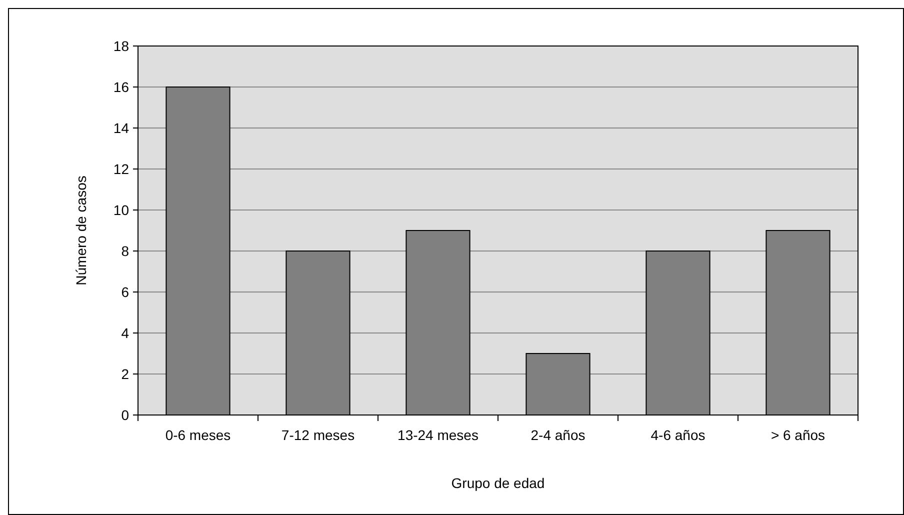 The image size is (904, 515). Describe the element at coordinates (678, 435) in the screenshot. I see `x-tick-label: 4-6 años` at that location.